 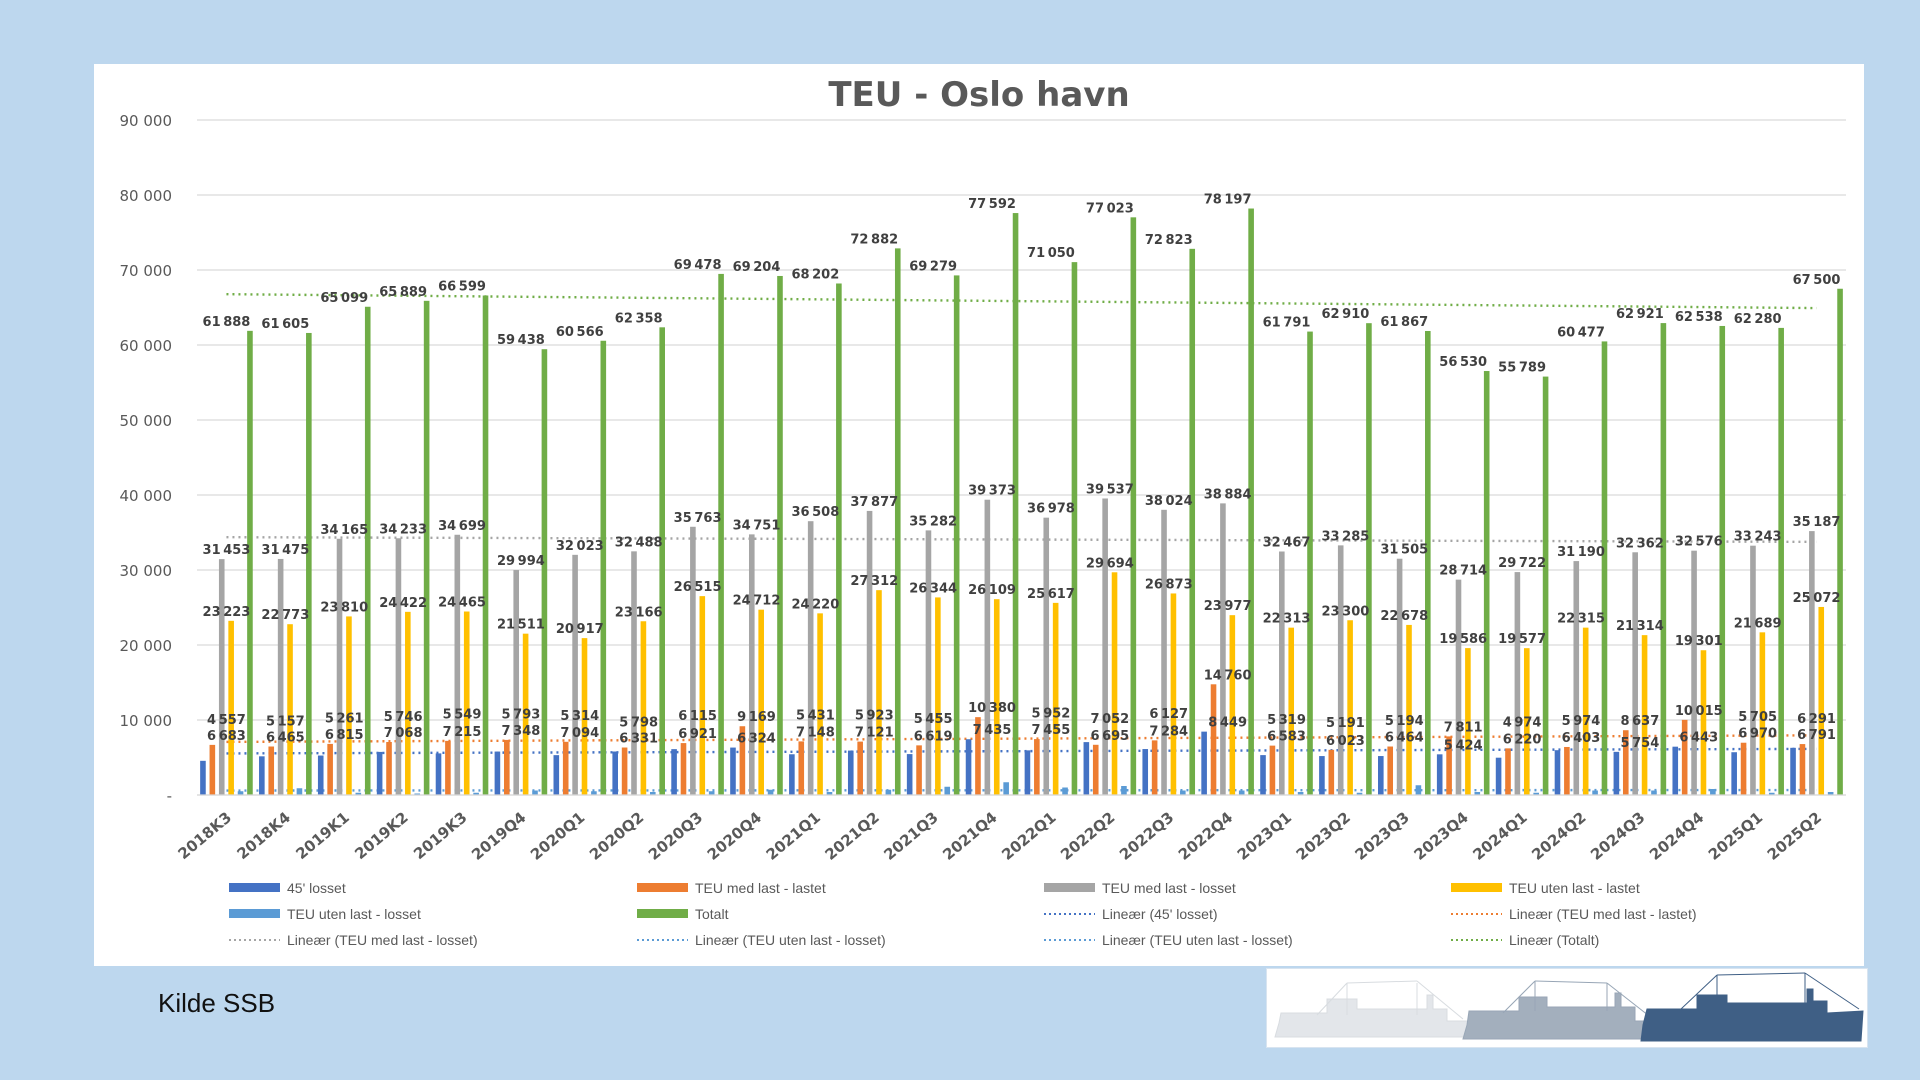 What do you see at coordinates (146, 421) in the screenshot?
I see `y-tick-label: 50 000` at bounding box center [146, 421].